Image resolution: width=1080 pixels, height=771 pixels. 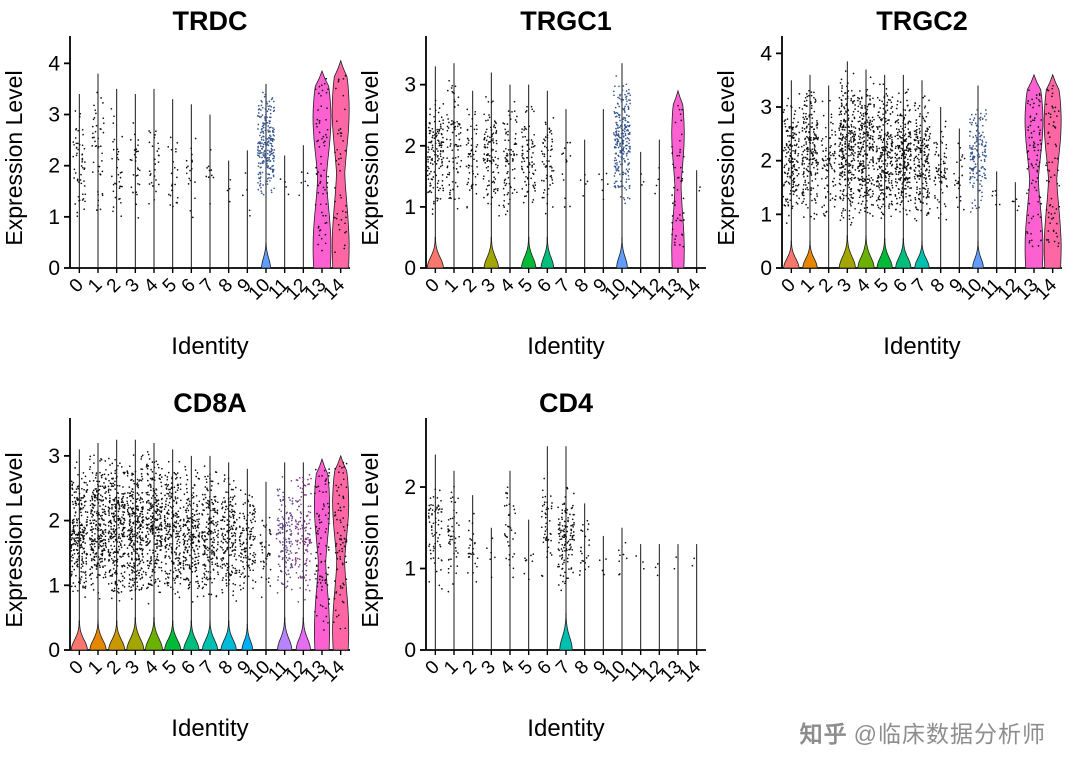 What do you see at coordinates (54, 63) in the screenshot?
I see `y-tick-label: 4` at bounding box center [54, 63].